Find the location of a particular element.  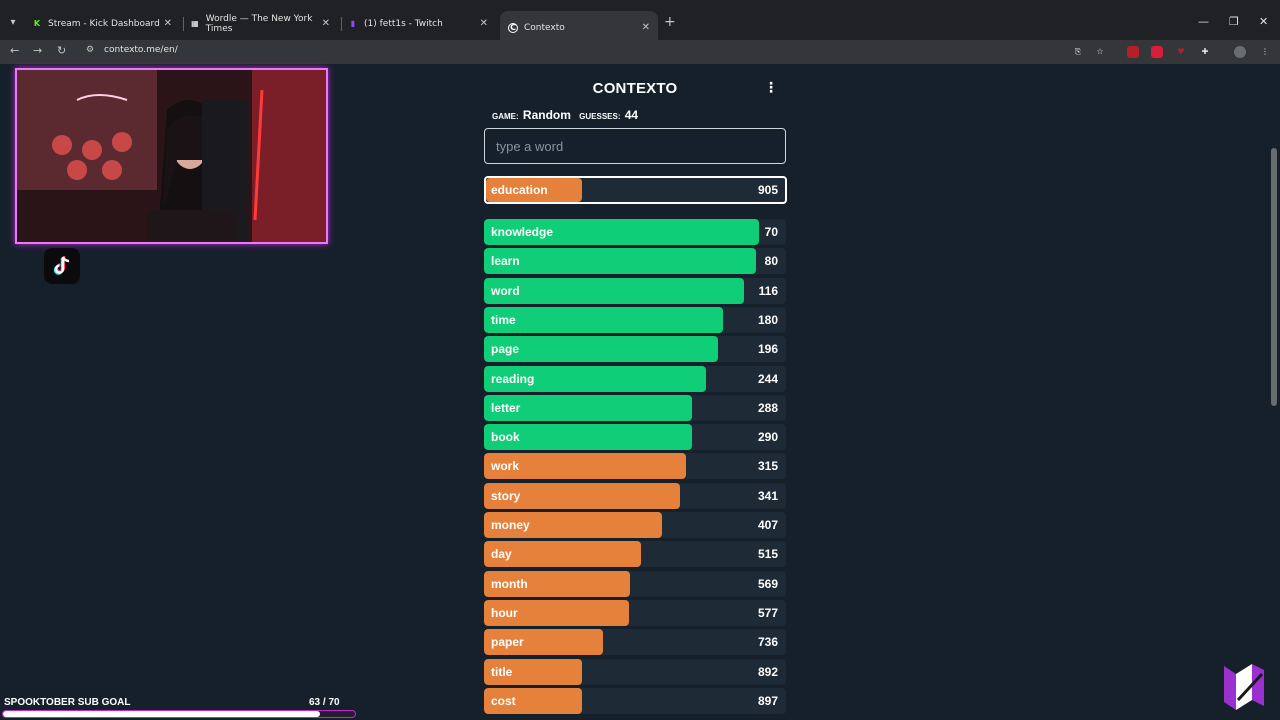

restore-icon: ❐ is located at coordinates (1234, 21).